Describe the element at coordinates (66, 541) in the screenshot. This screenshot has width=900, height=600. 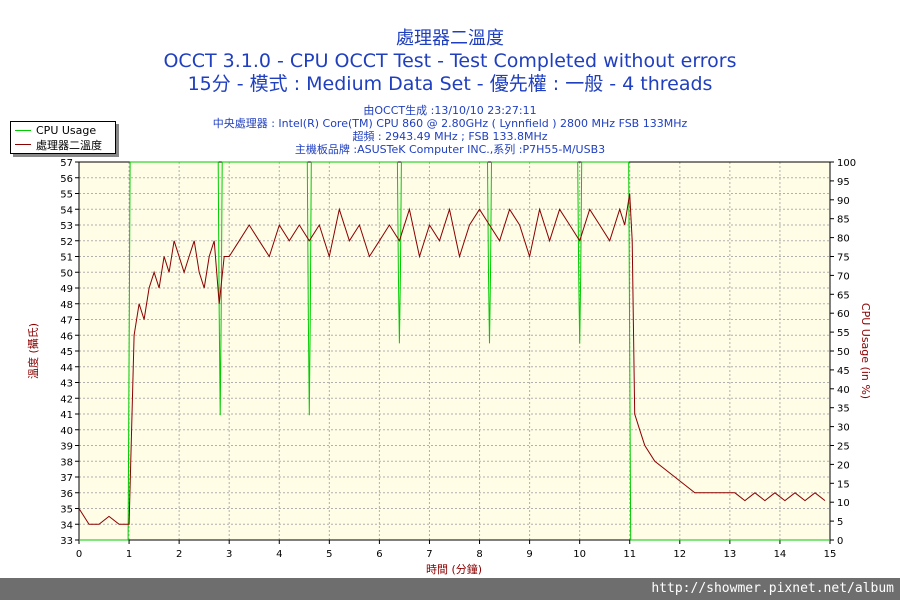
I see `y-tick-label-left: 33` at that location.